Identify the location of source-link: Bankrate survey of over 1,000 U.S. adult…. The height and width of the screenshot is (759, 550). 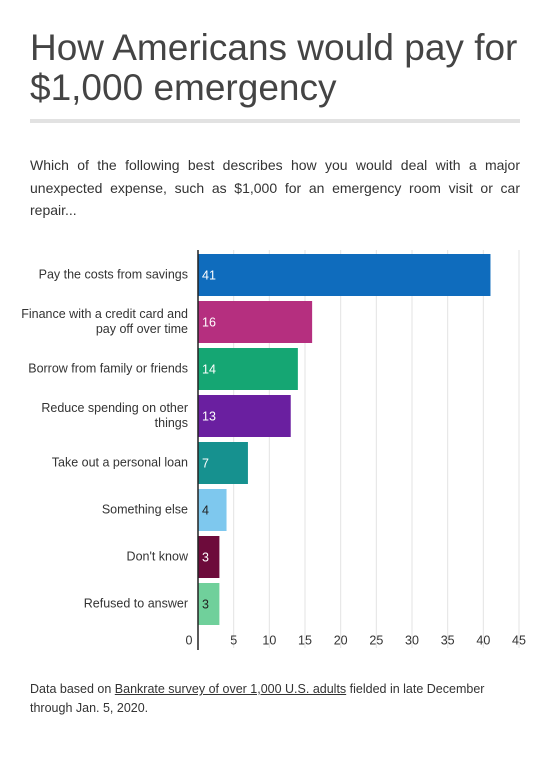
(230, 689).